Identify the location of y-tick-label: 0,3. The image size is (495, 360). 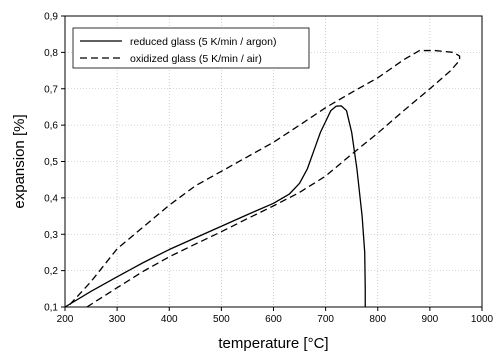
(51, 235).